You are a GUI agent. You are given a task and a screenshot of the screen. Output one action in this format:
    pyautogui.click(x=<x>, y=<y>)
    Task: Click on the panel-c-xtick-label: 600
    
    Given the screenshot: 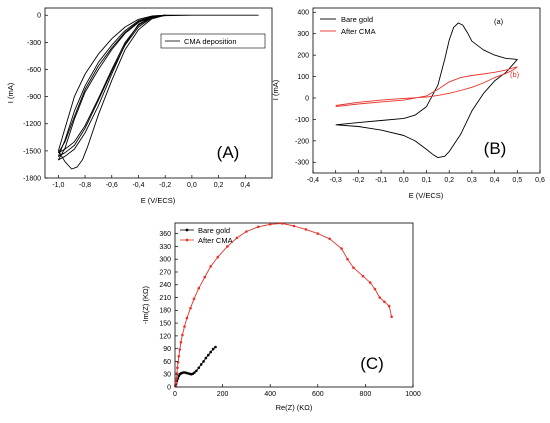 What is the action you would take?
    pyautogui.click(x=318, y=394)
    